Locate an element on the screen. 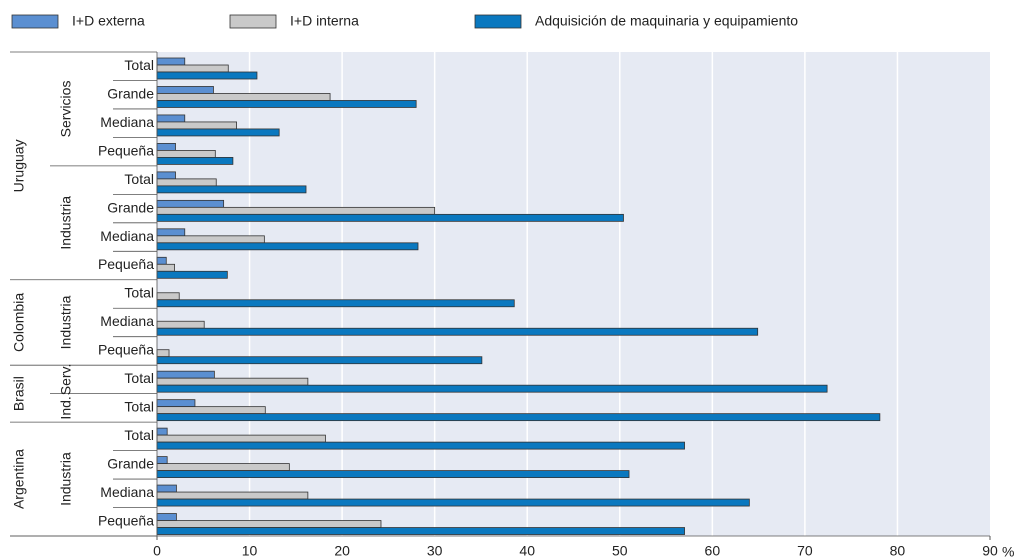  country-label: Argentina is located at coordinates (19, 479).